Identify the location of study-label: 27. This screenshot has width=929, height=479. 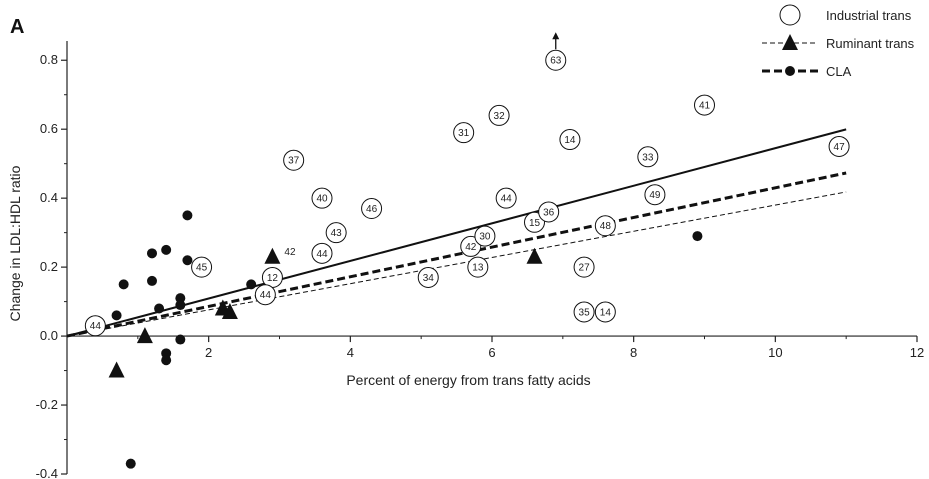
(585, 268).